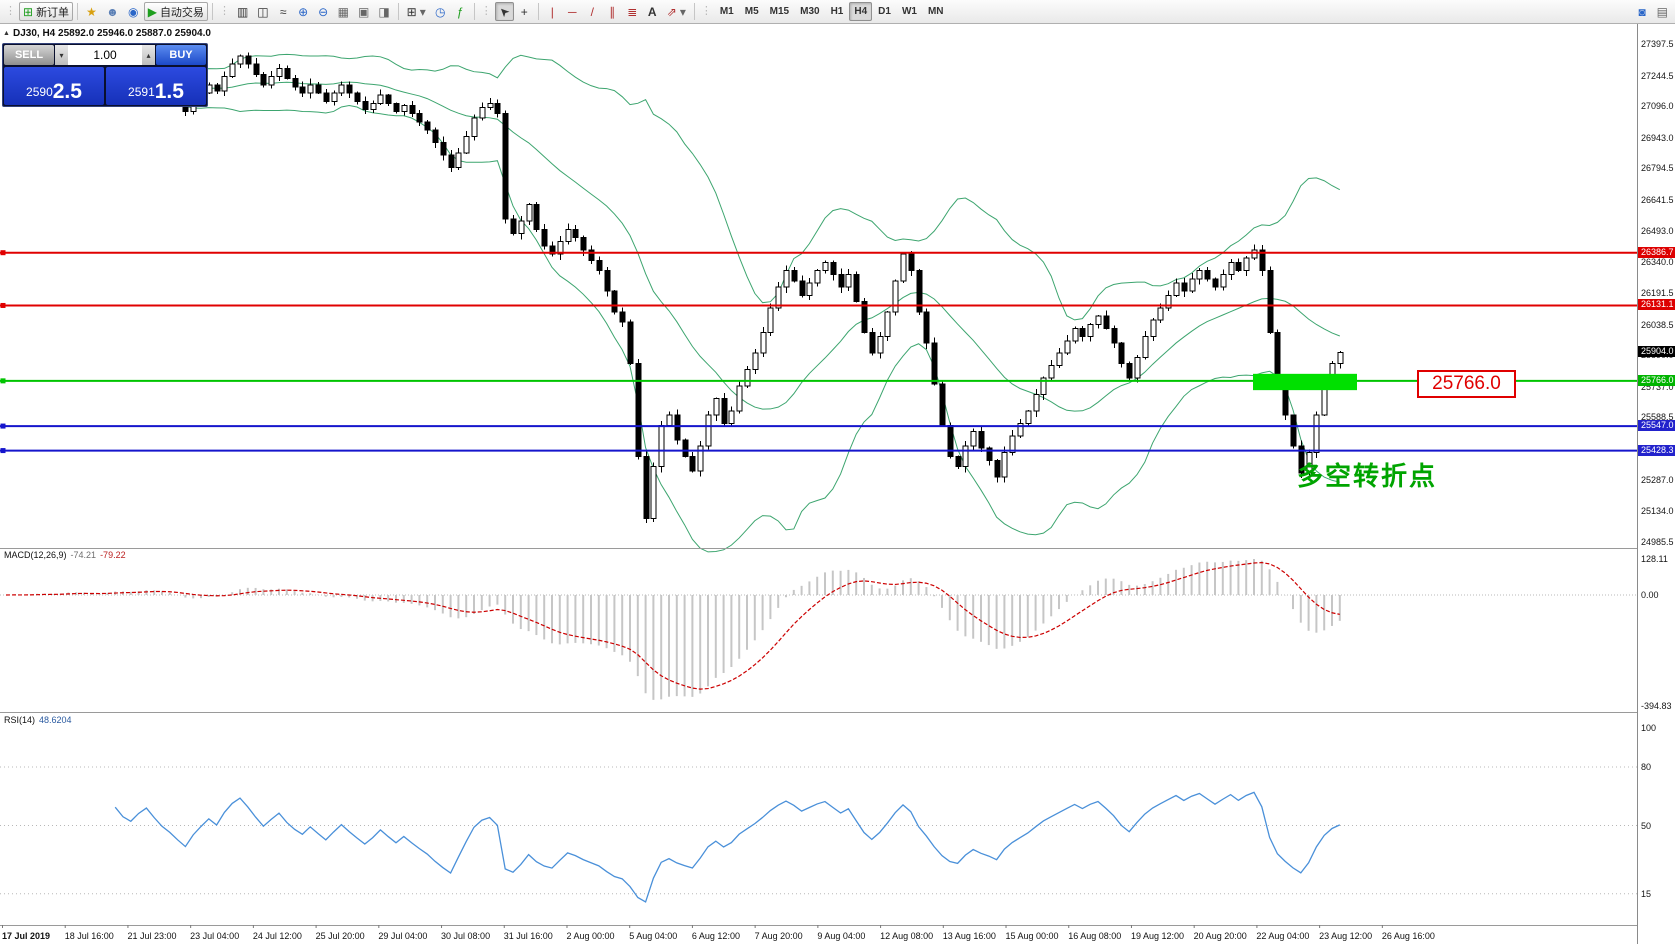 This screenshot has height=944, width=1675. Describe the element at coordinates (1466, 384) in the screenshot. I see `price-callout-box: 25766.0` at that location.